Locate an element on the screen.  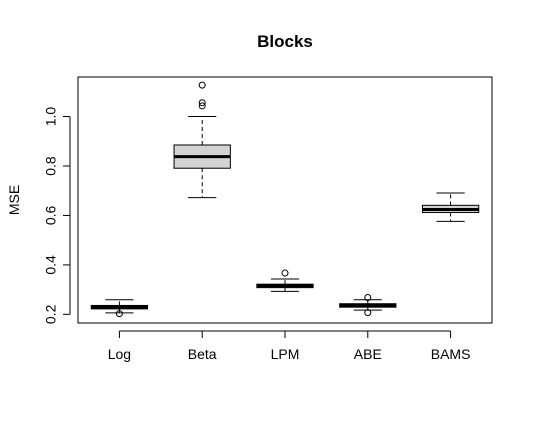
box-log is located at coordinates (119, 308).